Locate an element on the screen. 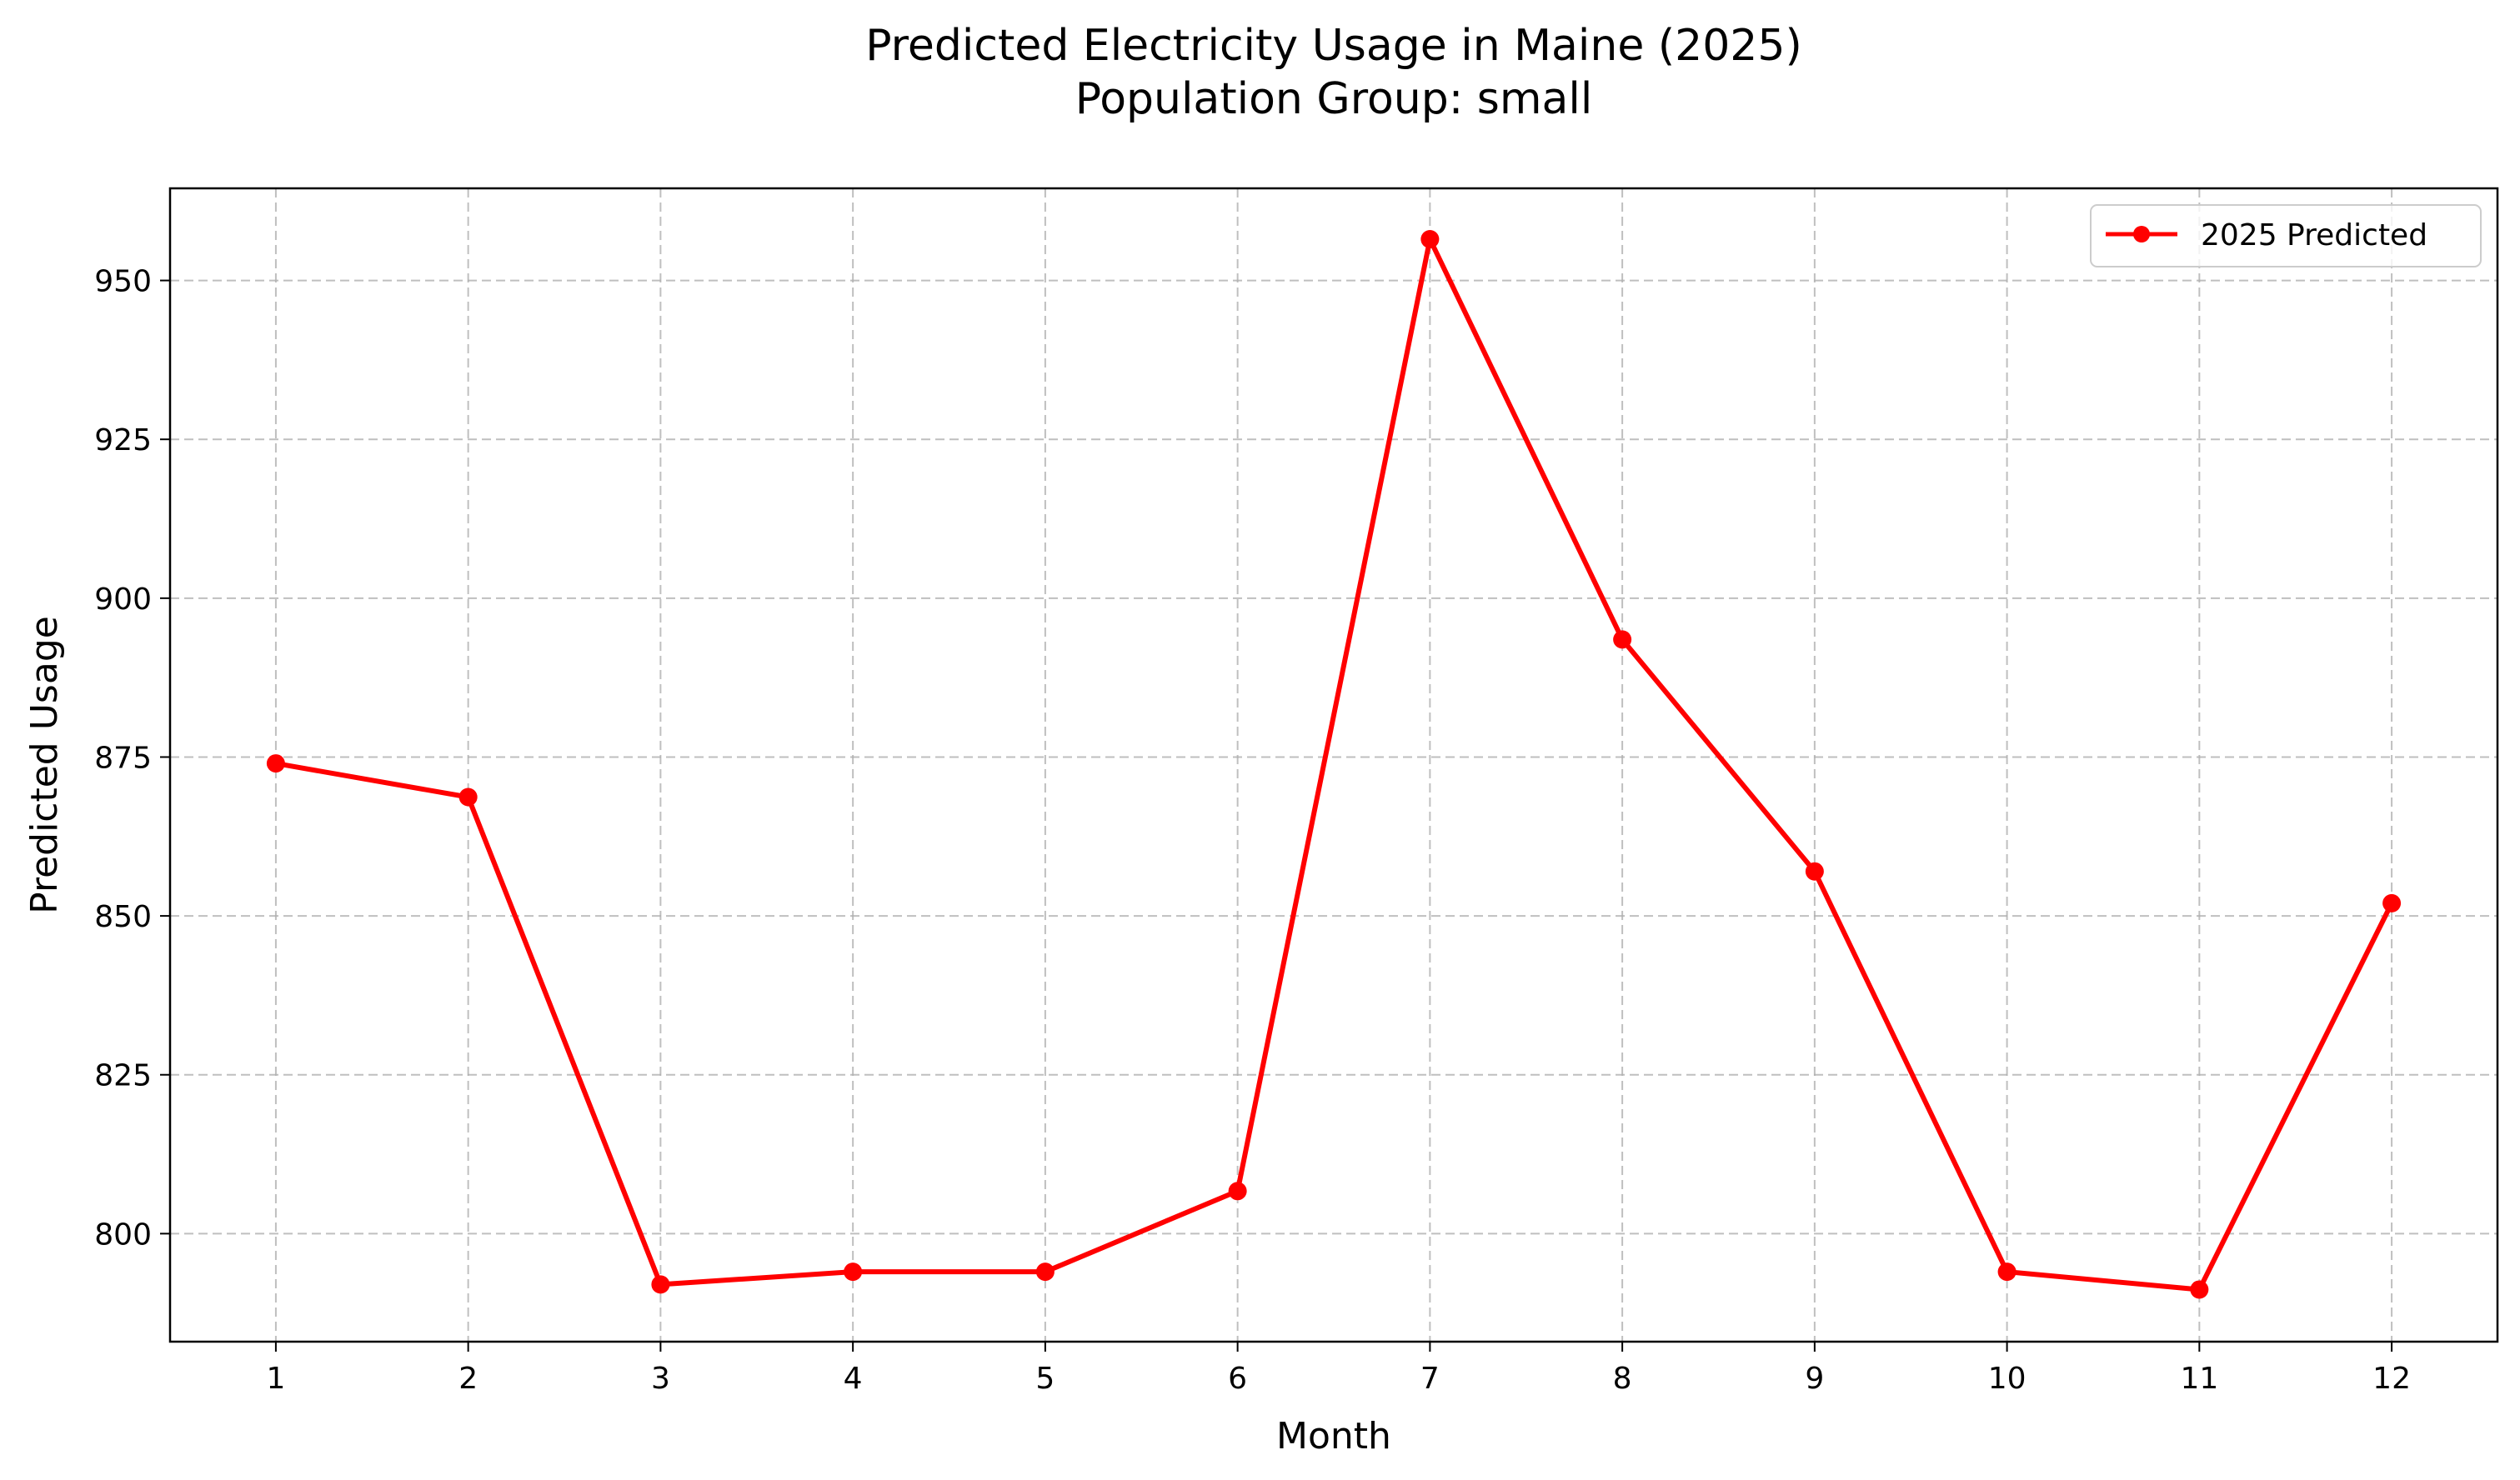  y-tick-label: 950 is located at coordinates (123, 282).